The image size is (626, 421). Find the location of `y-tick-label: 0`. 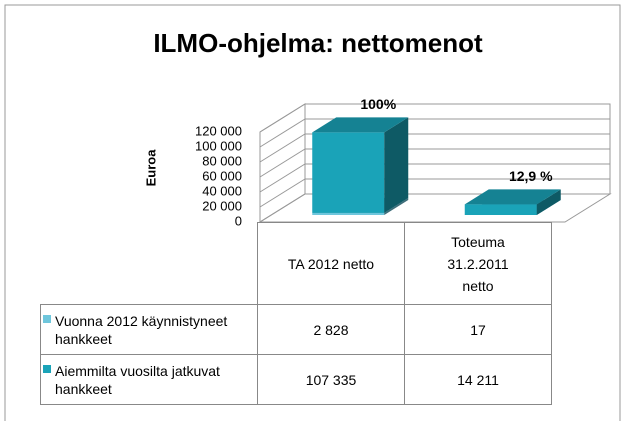

y-tick-label: 0 is located at coordinates (238, 220).